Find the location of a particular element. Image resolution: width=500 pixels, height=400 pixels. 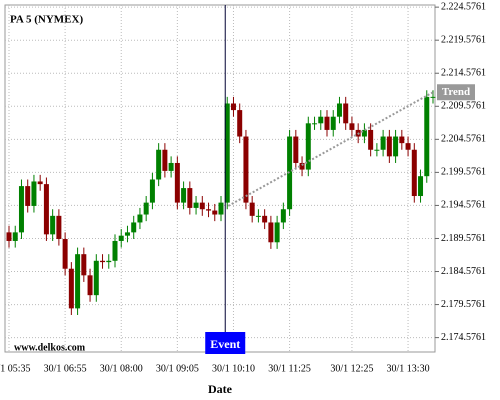

event-box is located at coordinates (225, 343).